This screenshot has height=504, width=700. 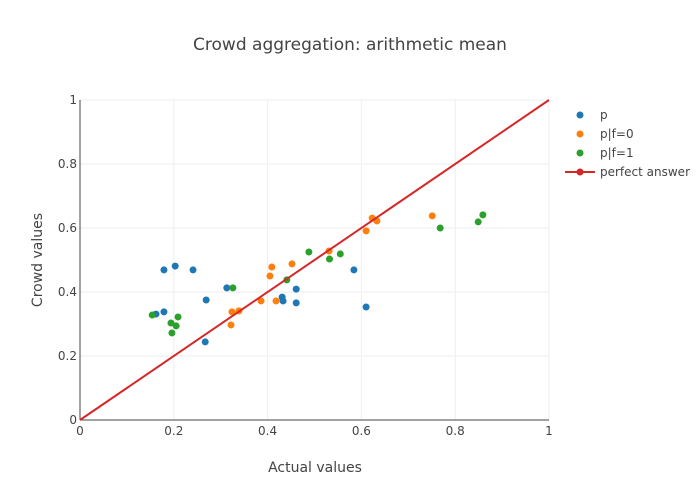 I want to click on y-axis-label: Crowd values, so click(x=38, y=260).